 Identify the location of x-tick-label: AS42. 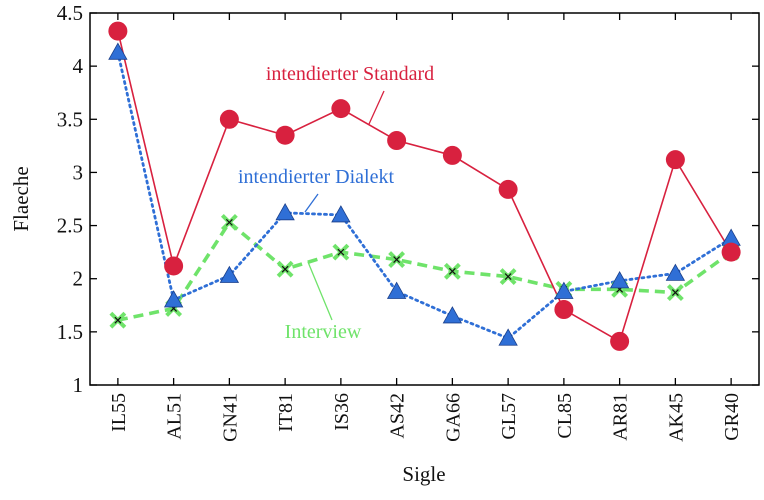
(398, 416).